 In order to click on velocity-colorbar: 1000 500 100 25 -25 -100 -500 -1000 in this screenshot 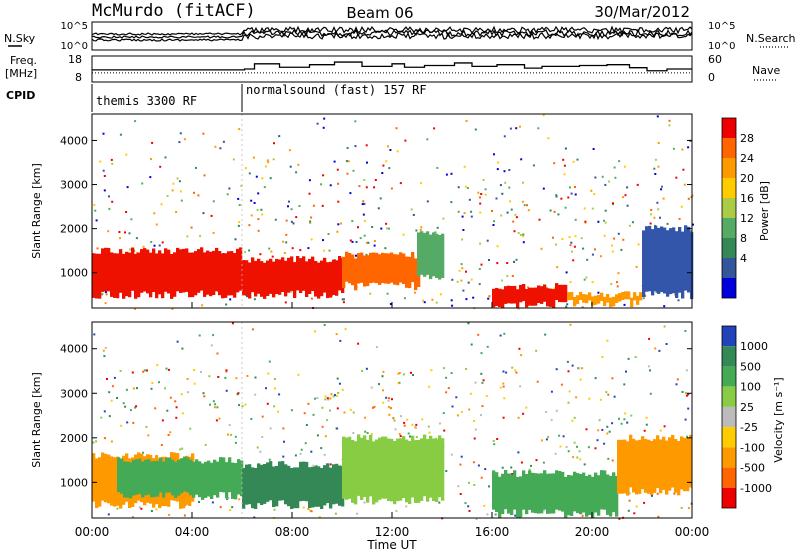, I will do `click(746, 417)`.